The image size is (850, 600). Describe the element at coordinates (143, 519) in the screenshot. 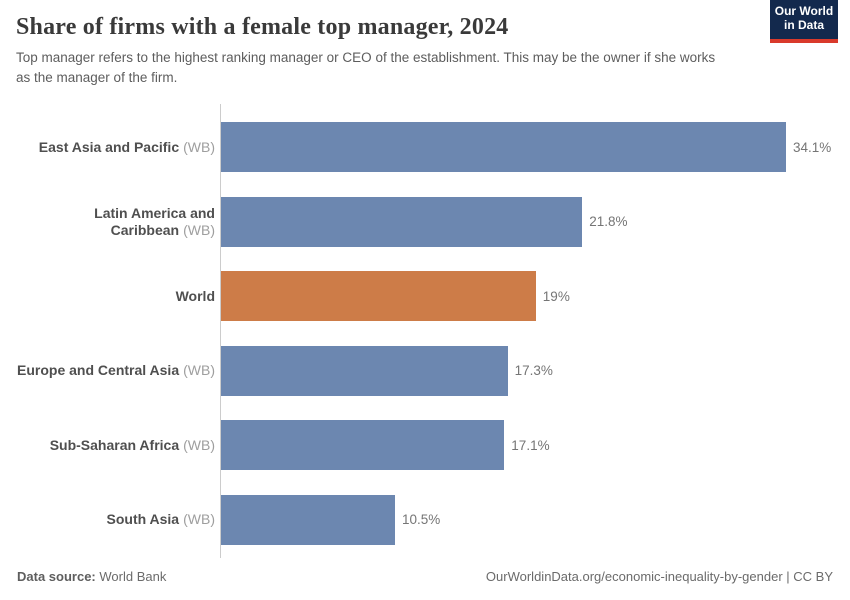

I see `category-name: South Asia` at that location.